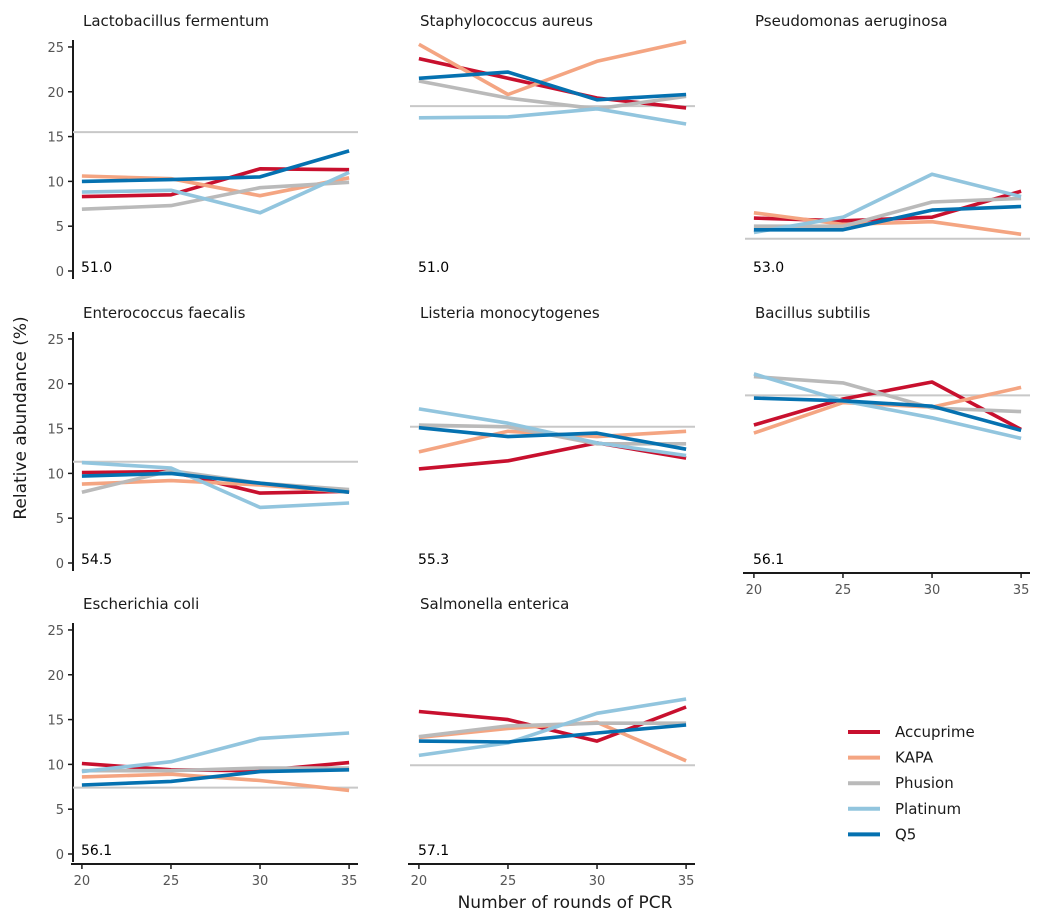 The width and height of the screenshot is (1059, 916). I want to click on panel-7-series-phusion, so click(215, 769).